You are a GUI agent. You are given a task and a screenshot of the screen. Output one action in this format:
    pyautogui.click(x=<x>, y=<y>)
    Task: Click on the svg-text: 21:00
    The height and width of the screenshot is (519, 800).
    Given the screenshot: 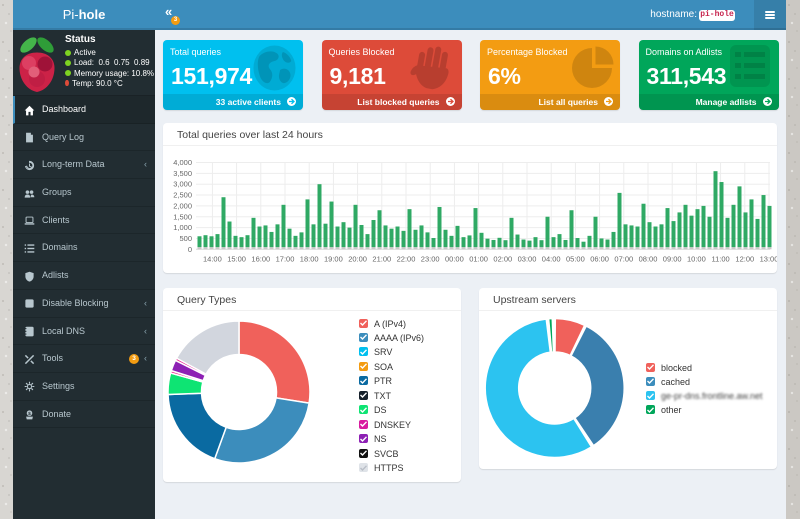 What is the action you would take?
    pyautogui.click(x=381, y=258)
    